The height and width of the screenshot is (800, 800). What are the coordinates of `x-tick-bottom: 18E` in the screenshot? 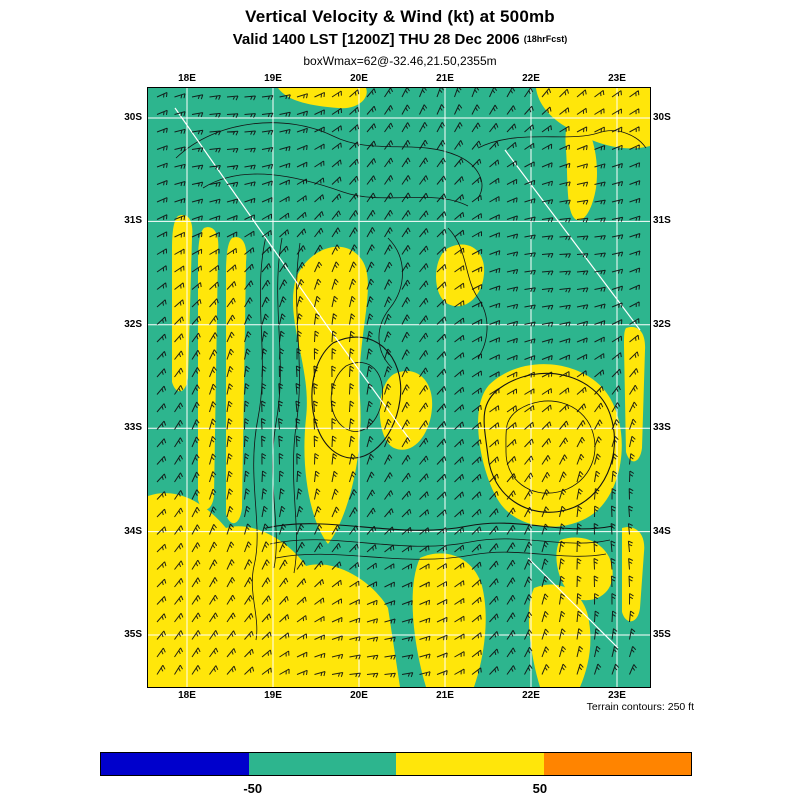 It's located at (187, 695).